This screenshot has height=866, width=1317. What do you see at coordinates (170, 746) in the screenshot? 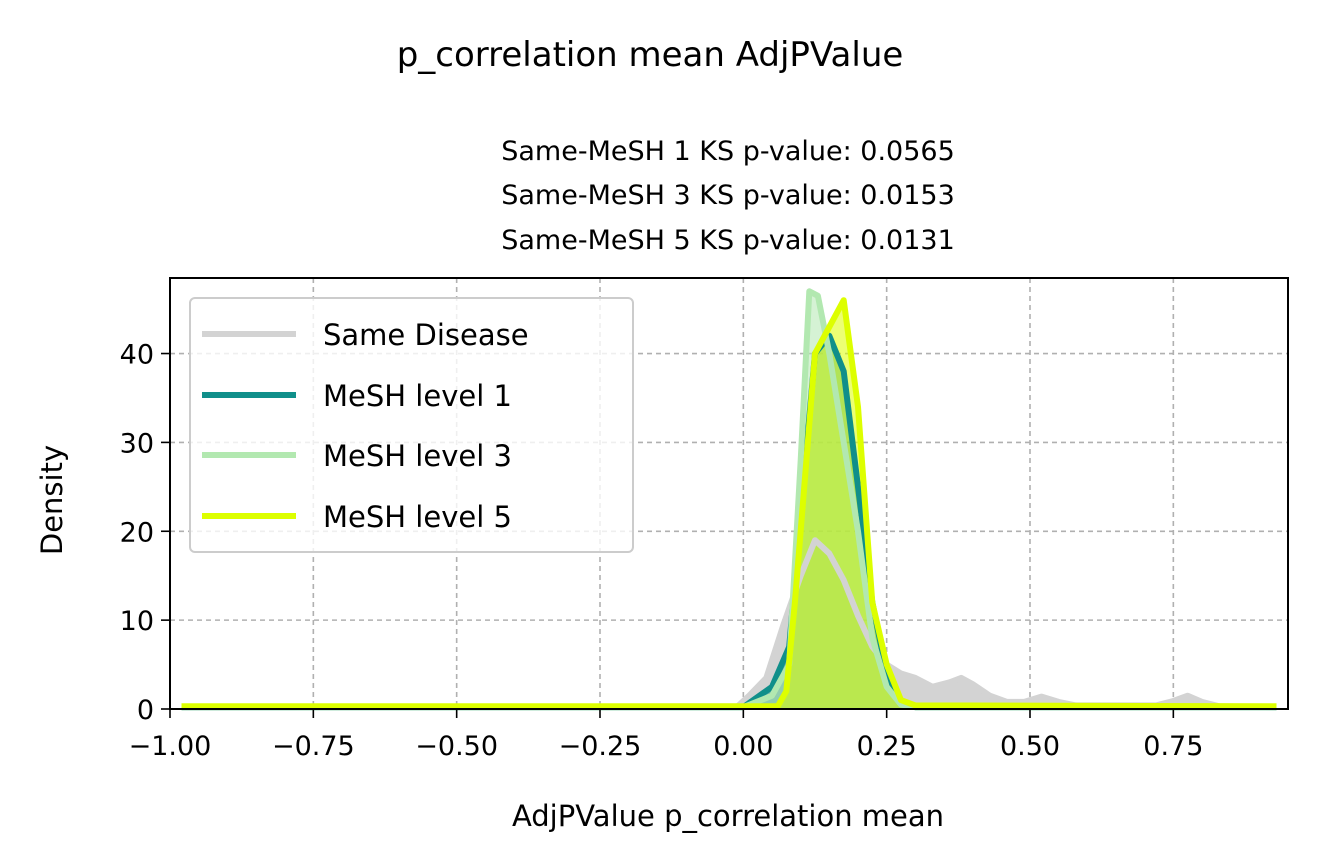
I see `x-tick-label: −1.00` at bounding box center [170, 746].